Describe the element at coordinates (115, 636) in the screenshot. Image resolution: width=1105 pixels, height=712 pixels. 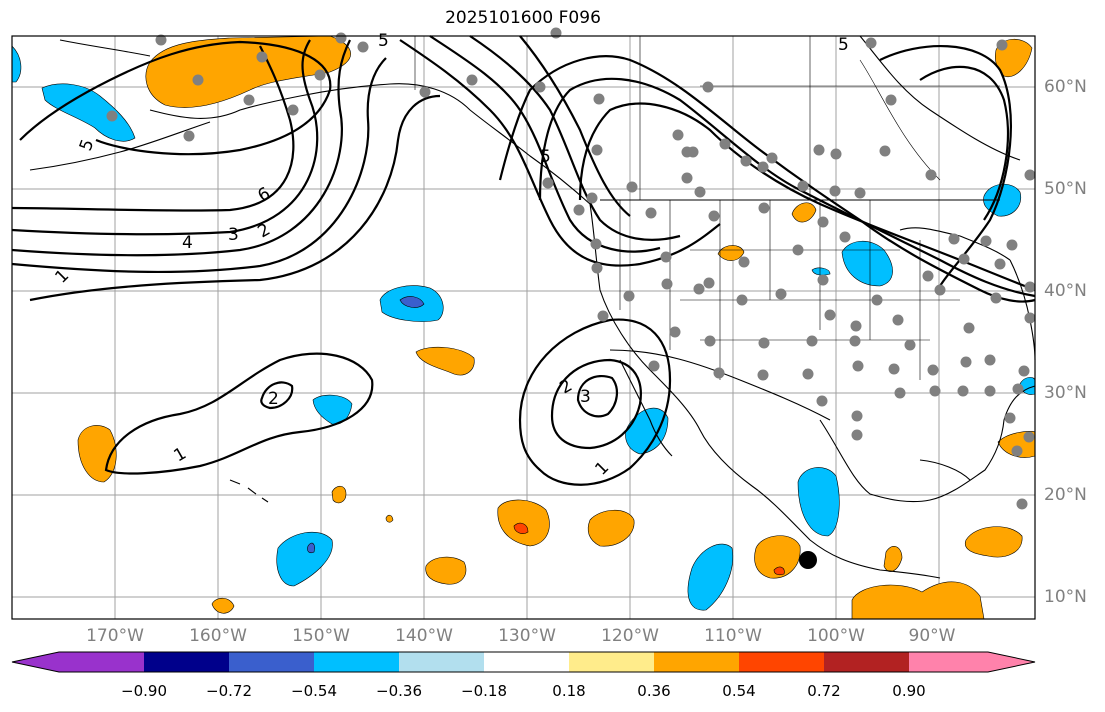
I see `lon-label: 170°W` at that location.